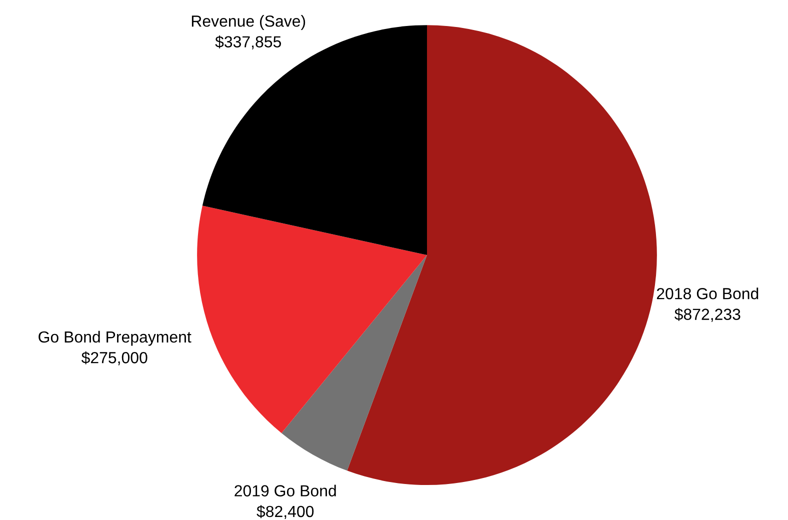 Image resolution: width=788 pixels, height=520 pixels. I want to click on slice-label: 2018 Go Bond $872,233, so click(707, 305).